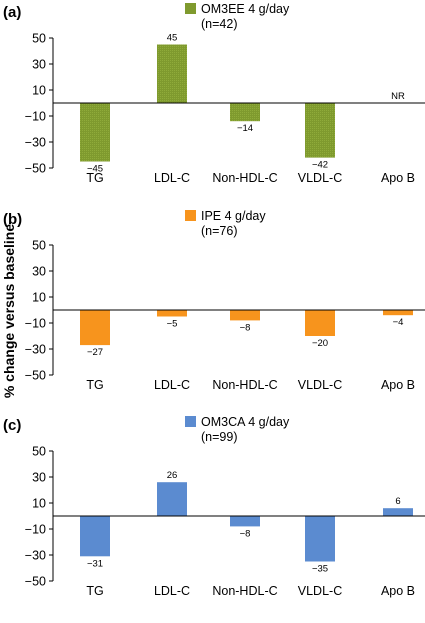  I want to click on data-label: −42, so click(320, 165).